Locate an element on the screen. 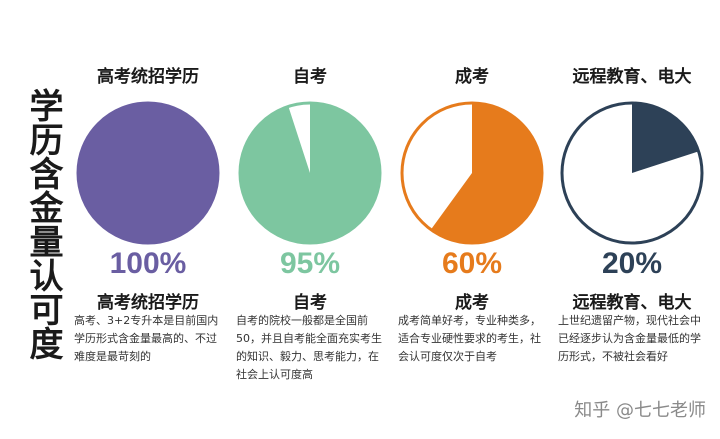 The width and height of the screenshot is (720, 439). pie-label: 高考统招学历 is located at coordinates (148, 303).